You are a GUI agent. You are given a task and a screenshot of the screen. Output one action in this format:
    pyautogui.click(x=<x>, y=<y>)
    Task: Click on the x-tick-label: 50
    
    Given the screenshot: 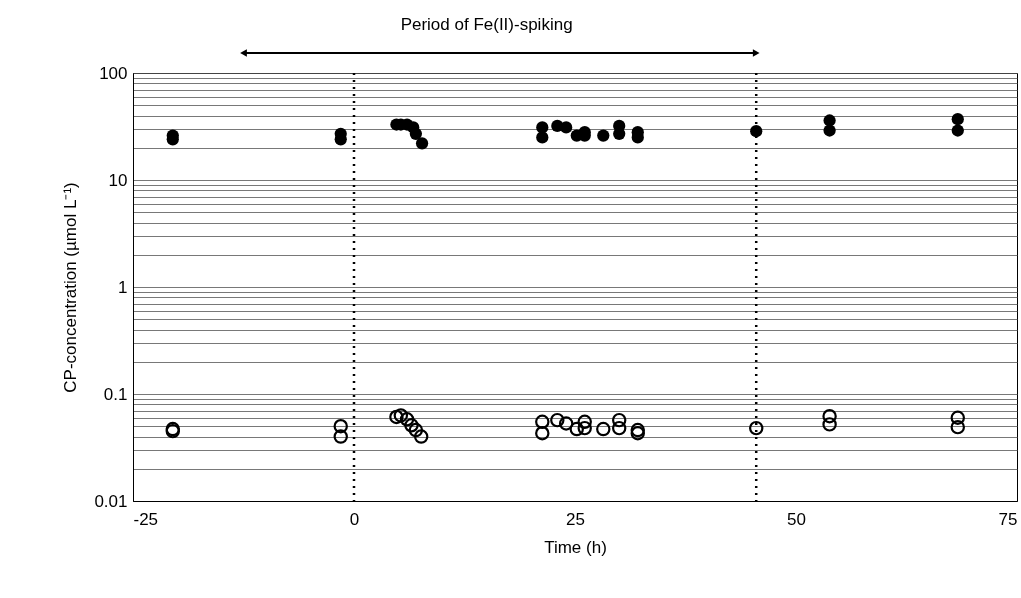 What is the action you would take?
    pyautogui.click(x=796, y=519)
    